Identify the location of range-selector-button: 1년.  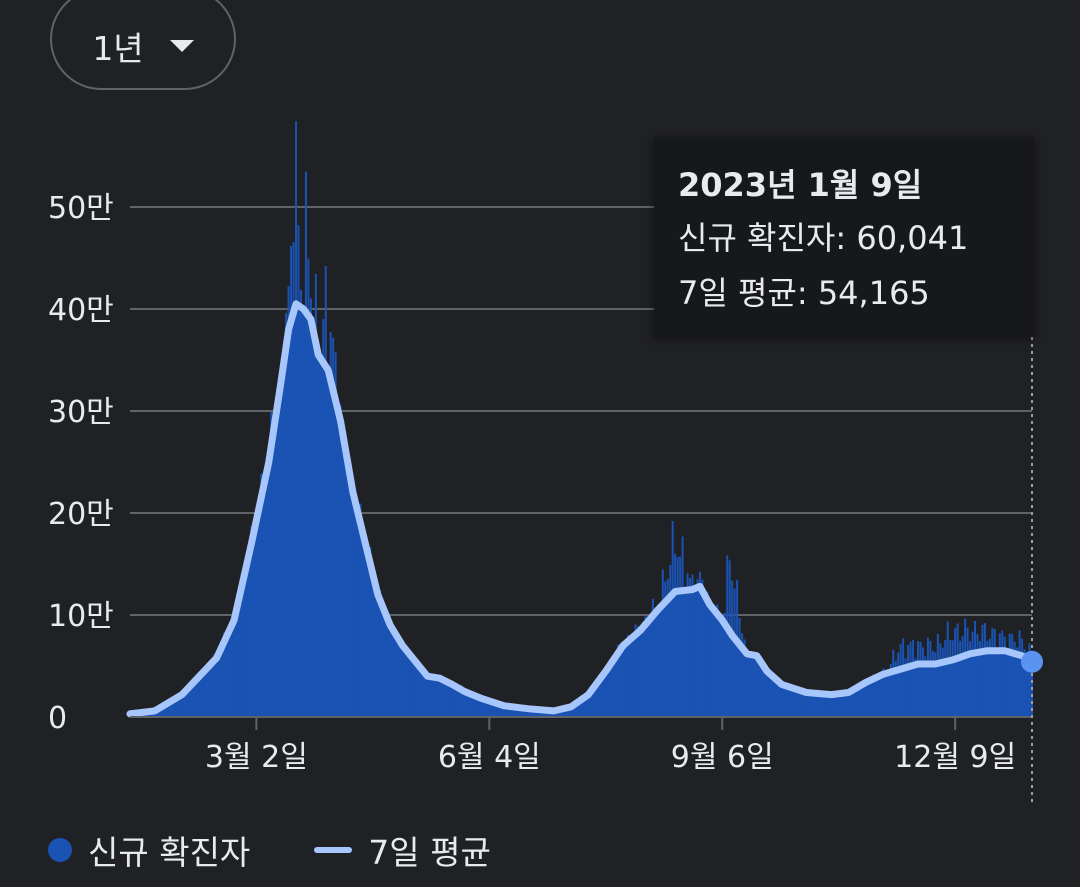
(143, 45).